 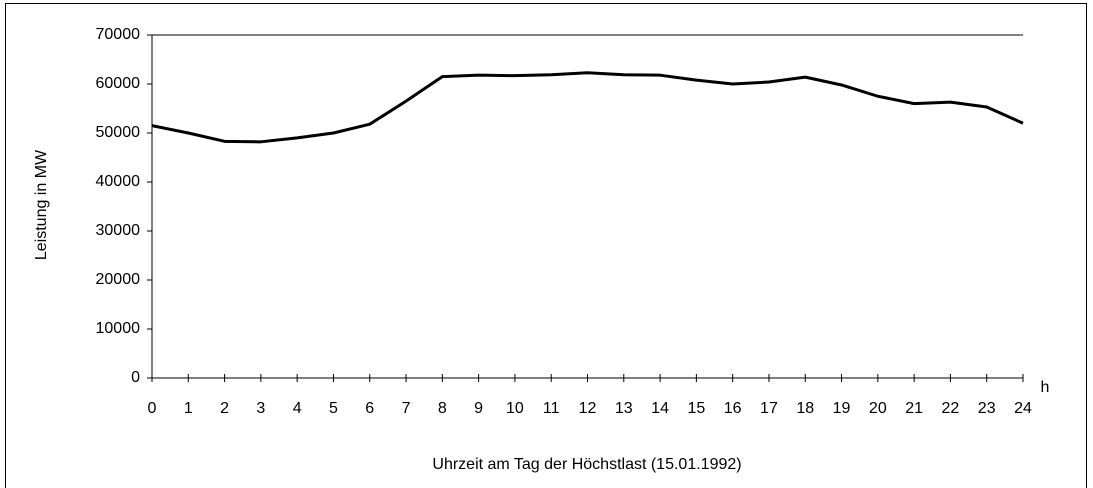 I want to click on x-tick-label: 2, so click(x=224, y=408).